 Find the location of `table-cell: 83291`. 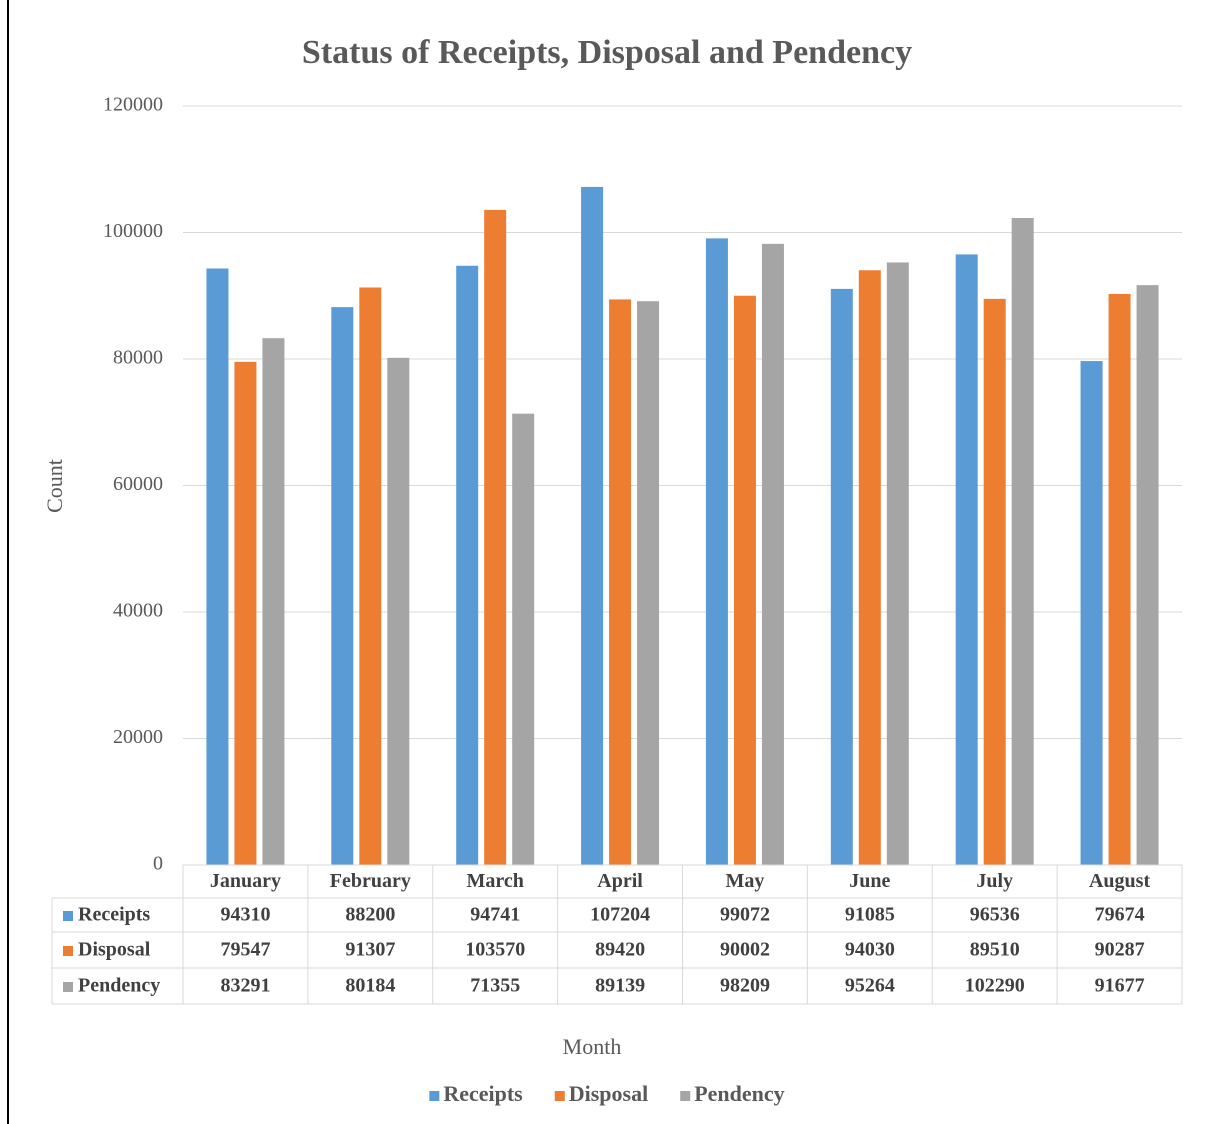

table-cell: 83291 is located at coordinates (245, 986).